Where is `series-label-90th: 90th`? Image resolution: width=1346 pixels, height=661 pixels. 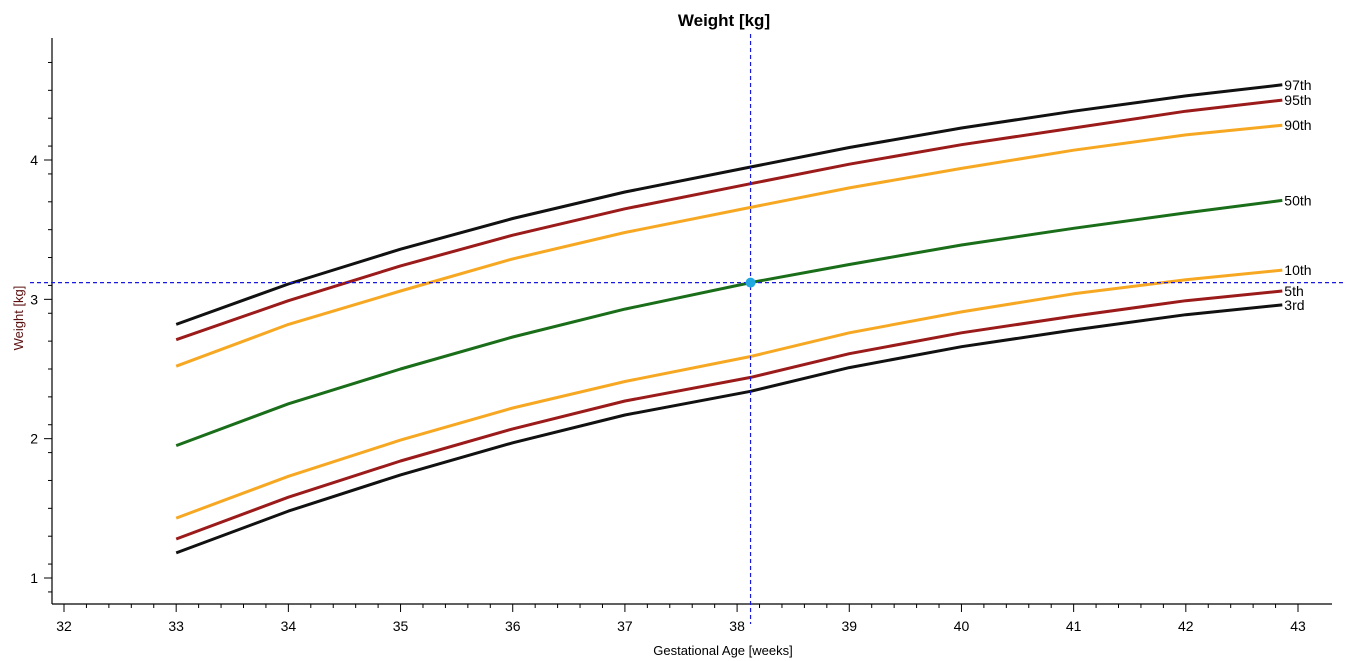
series-label-90th: 90th is located at coordinates (1297, 125).